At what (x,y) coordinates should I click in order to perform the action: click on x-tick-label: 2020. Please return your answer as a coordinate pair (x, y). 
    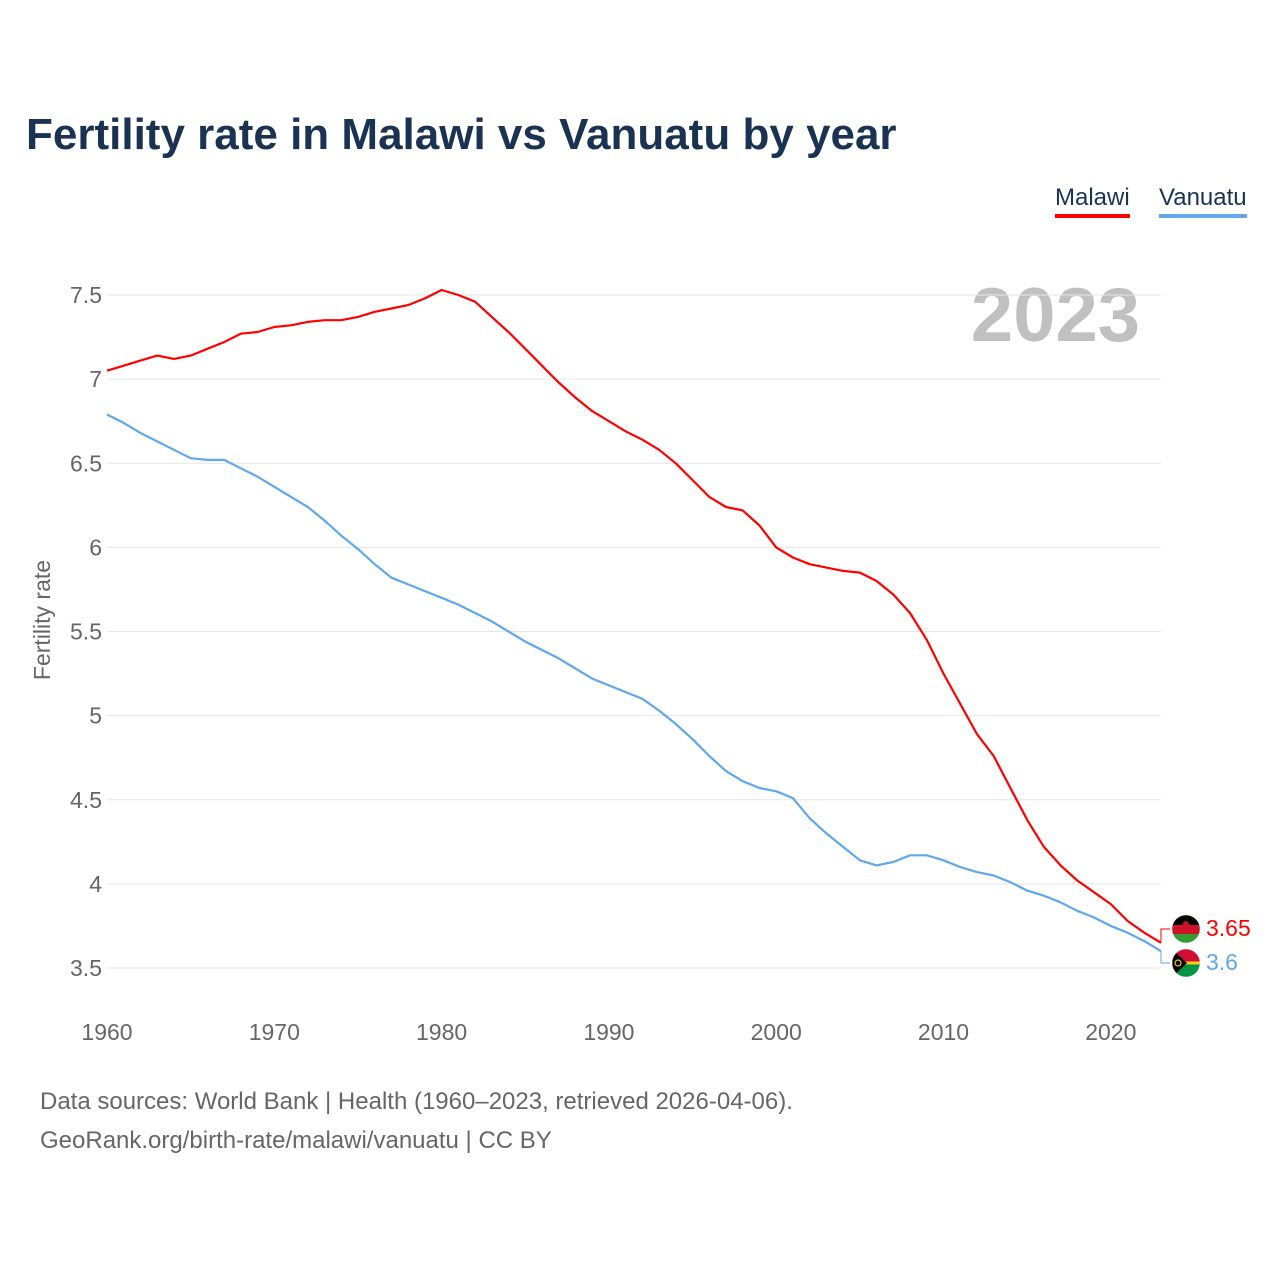
    Looking at the image, I should click on (1110, 1032).